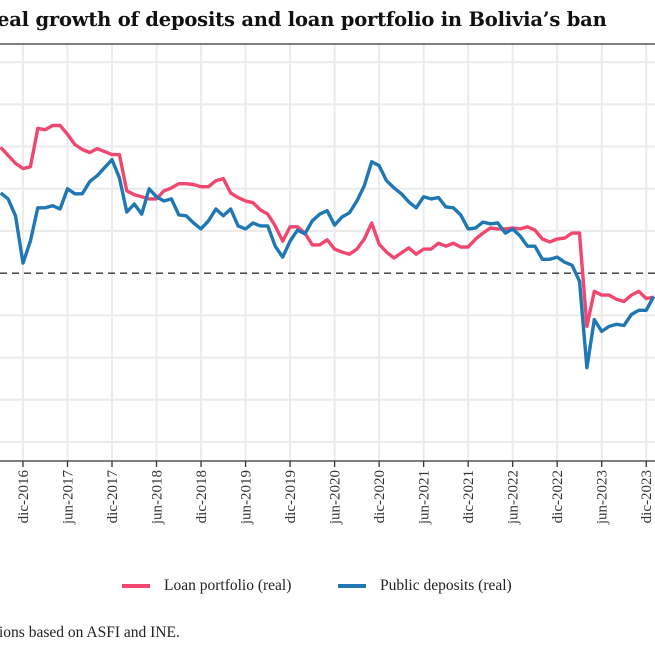  Describe the element at coordinates (291, 496) in the screenshot. I see `x-tick-label: dic-2019` at that location.